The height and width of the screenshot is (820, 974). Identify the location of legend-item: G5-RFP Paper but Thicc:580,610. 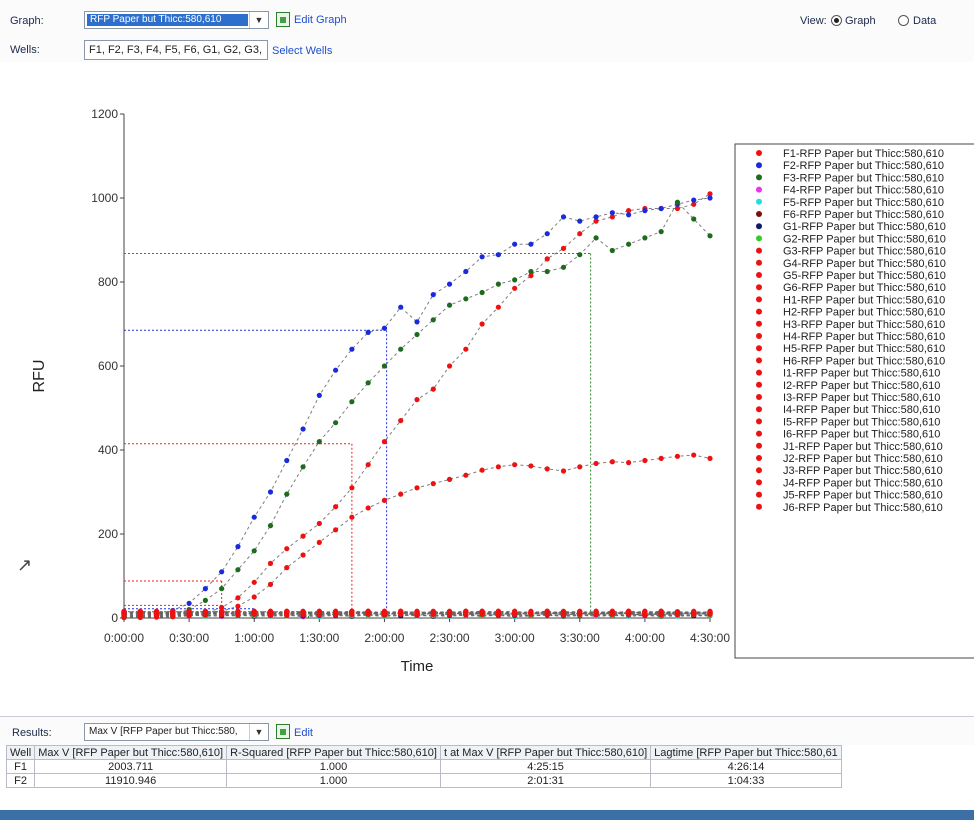
(864, 276).